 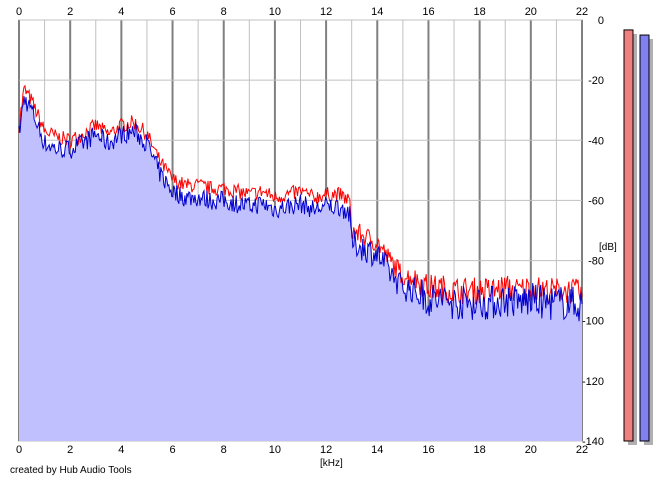 What do you see at coordinates (172, 450) in the screenshot?
I see `bottom-x-tick-label: 6` at bounding box center [172, 450].